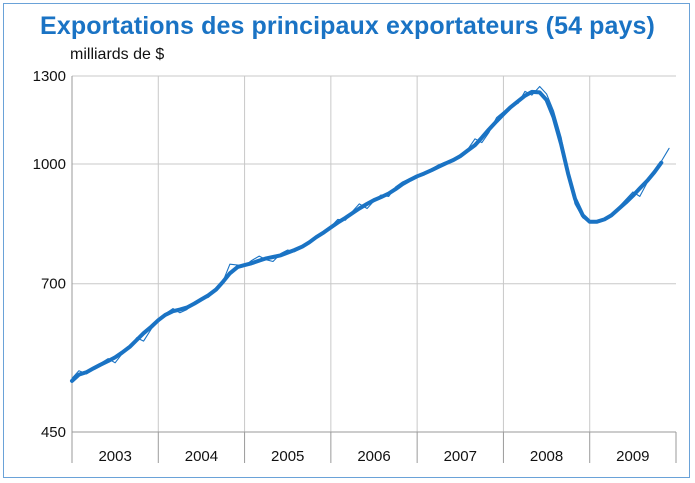 This screenshot has height=483, width=695. I want to click on x-tick-label: 2004, so click(201, 456).